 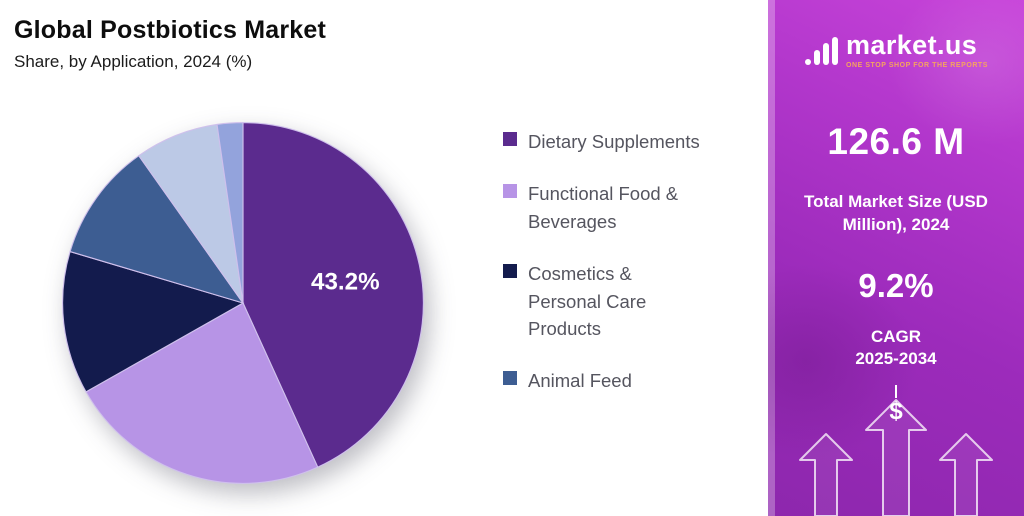 I want to click on brand-tagline: ONE STOP SHOP FOR THE REPORTS, so click(x=917, y=65).